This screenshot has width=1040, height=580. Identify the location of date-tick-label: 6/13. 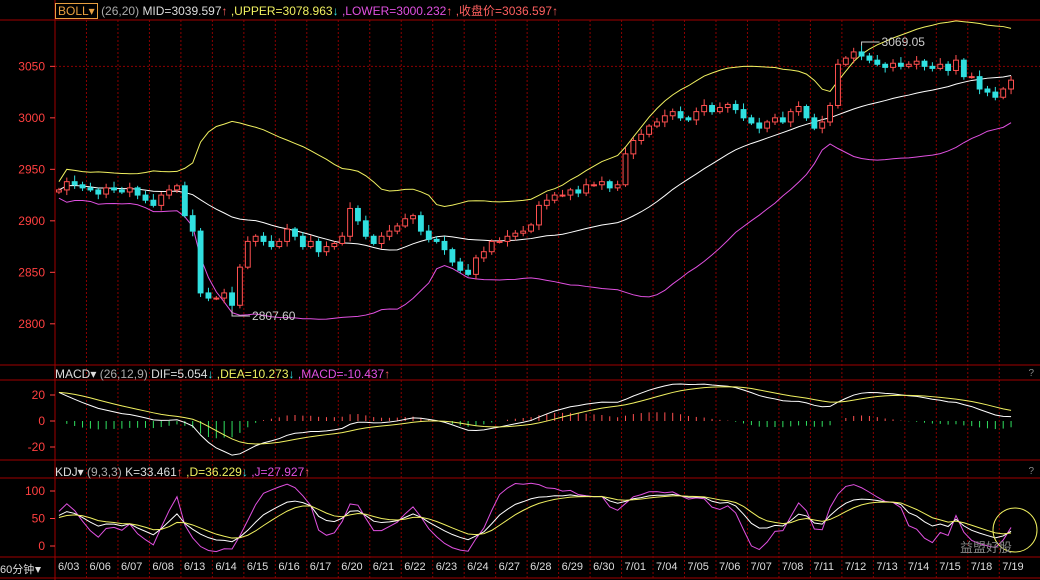
(194, 567).